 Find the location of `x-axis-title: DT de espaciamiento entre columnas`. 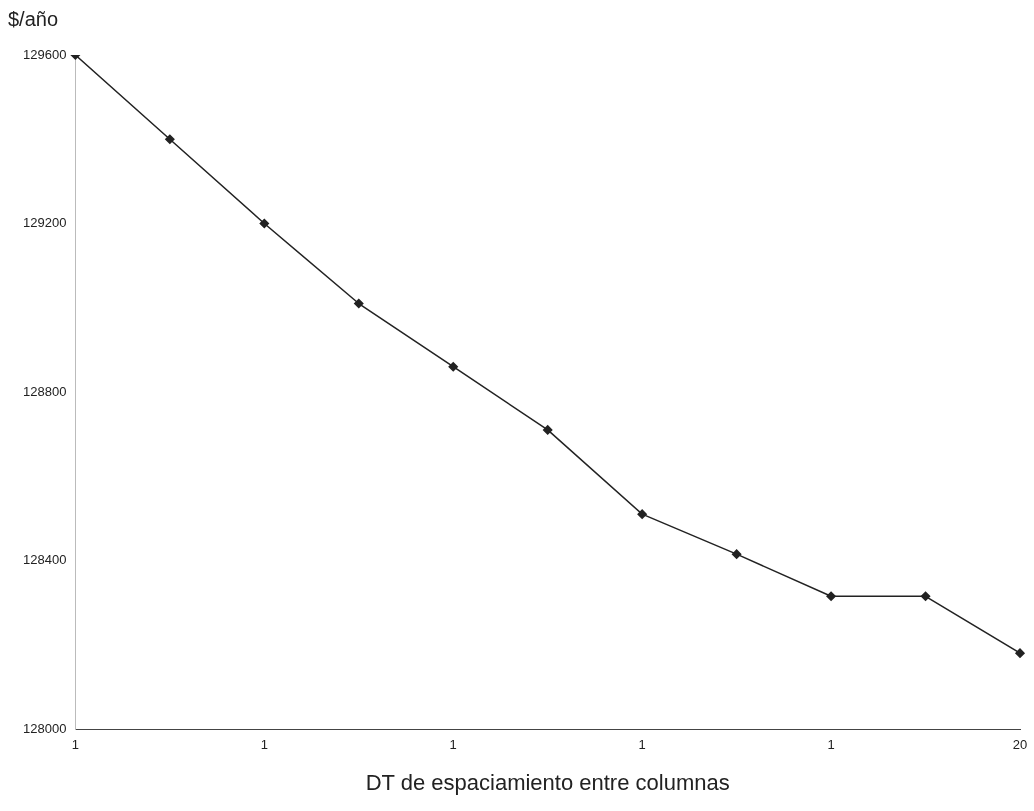

x-axis-title: DT de espaciamiento entre columnas is located at coordinates (547, 782).